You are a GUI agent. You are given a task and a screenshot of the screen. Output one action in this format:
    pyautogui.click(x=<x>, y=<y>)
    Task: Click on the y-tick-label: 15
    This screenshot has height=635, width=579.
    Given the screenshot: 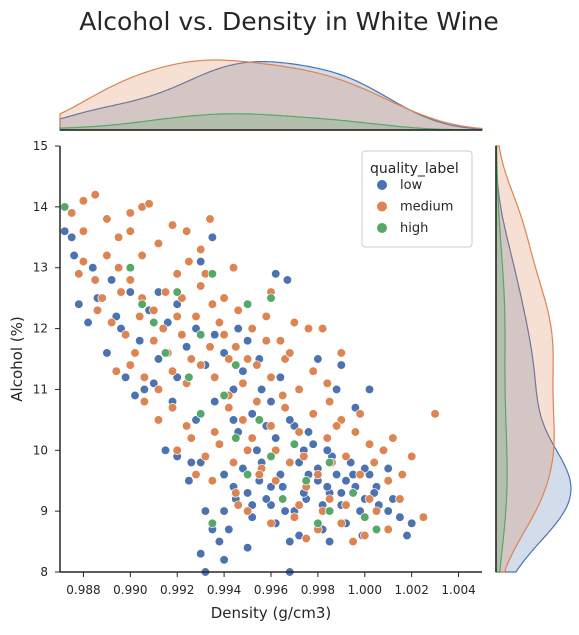 What is the action you would take?
    pyautogui.click(x=40, y=146)
    